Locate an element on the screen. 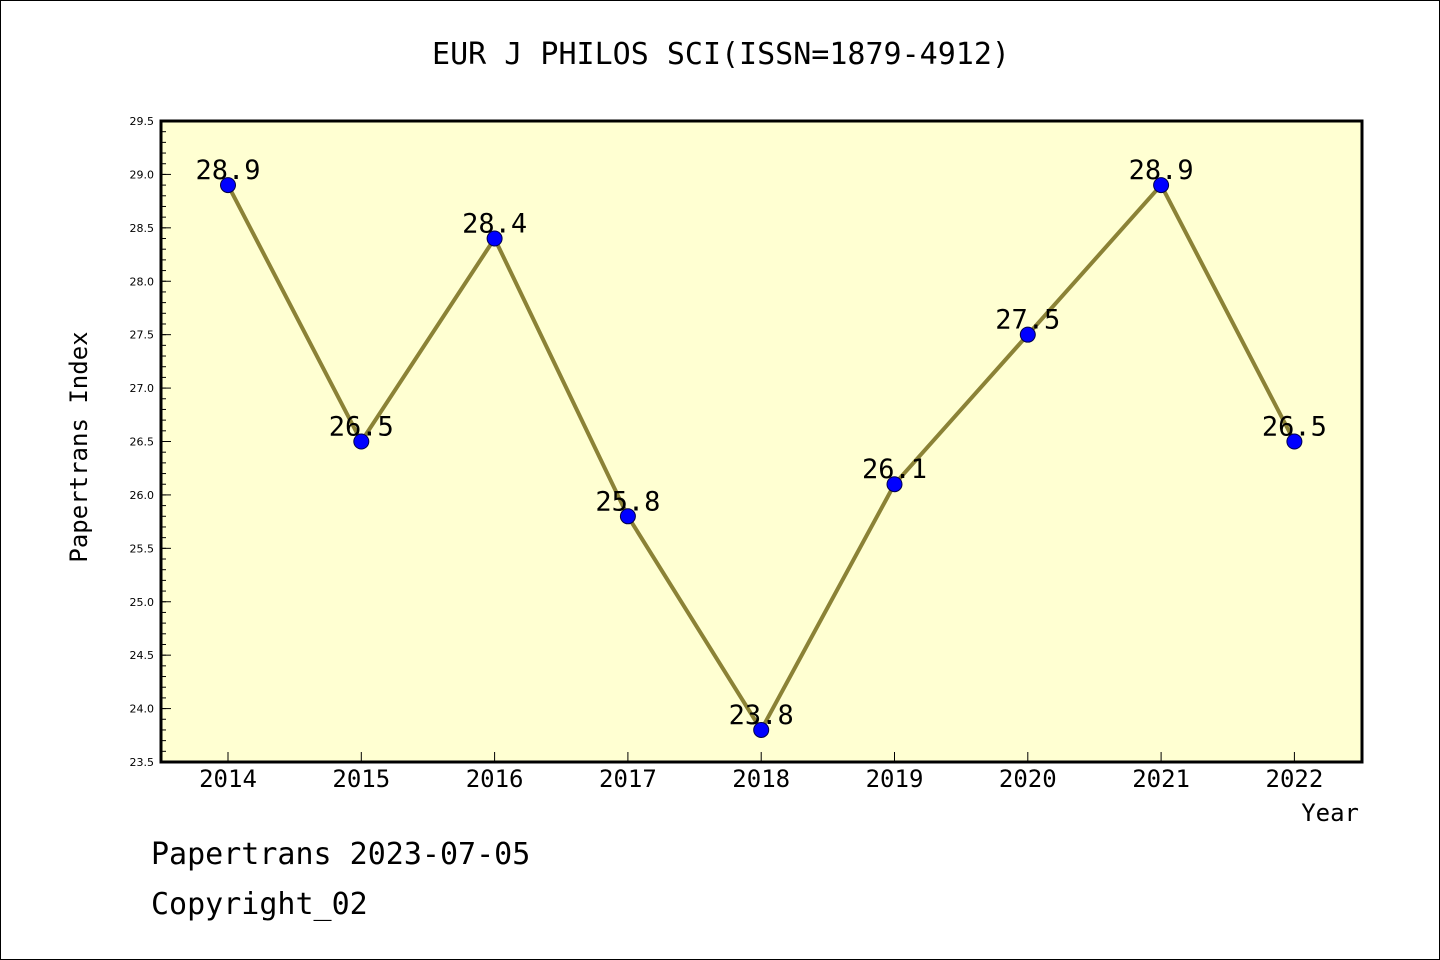 Image resolution: width=1440 pixels, height=960 pixels. x-tick-label: 2015 is located at coordinates (361, 779).